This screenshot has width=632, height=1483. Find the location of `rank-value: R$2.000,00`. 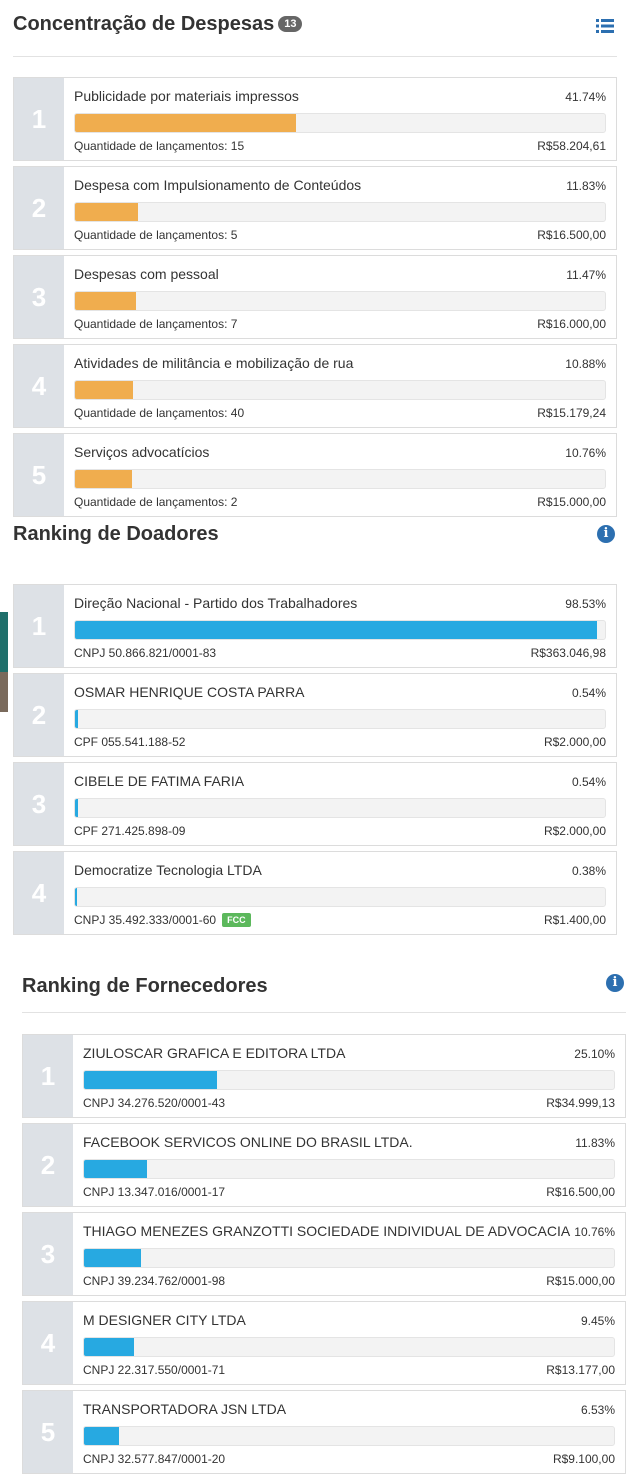

rank-value: R$2.000,00 is located at coordinates (574, 831).